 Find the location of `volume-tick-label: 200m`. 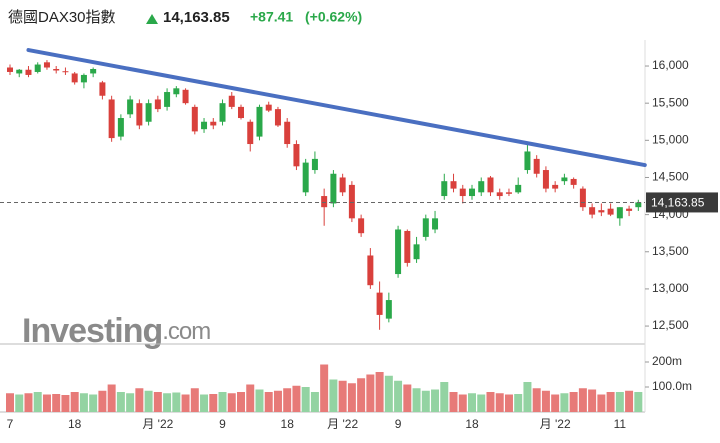

volume-tick-label: 200m is located at coordinates (667, 361).